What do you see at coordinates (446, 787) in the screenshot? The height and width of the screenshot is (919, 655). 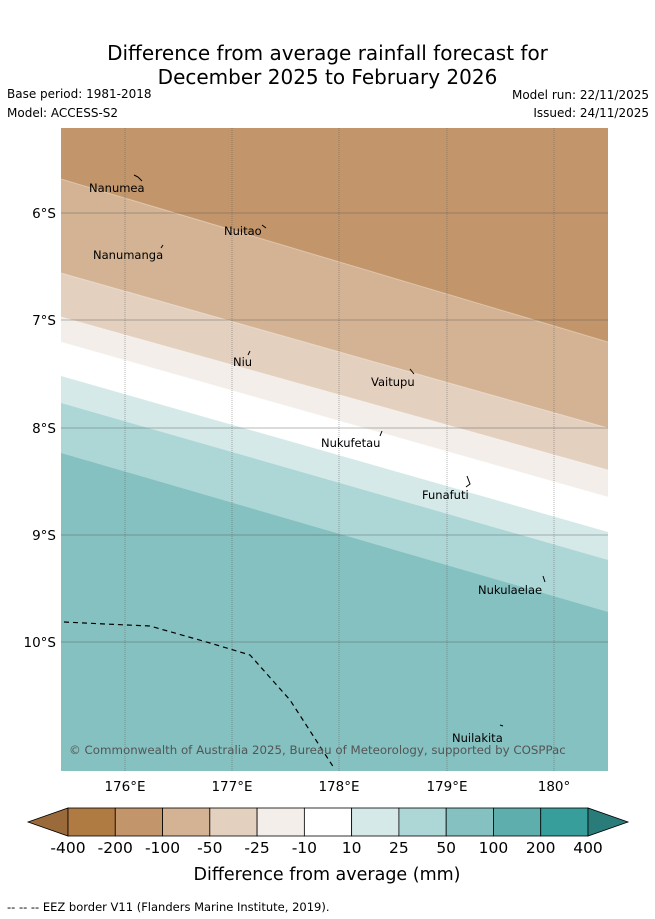 I see `x-tick-179: 179°E` at bounding box center [446, 787].